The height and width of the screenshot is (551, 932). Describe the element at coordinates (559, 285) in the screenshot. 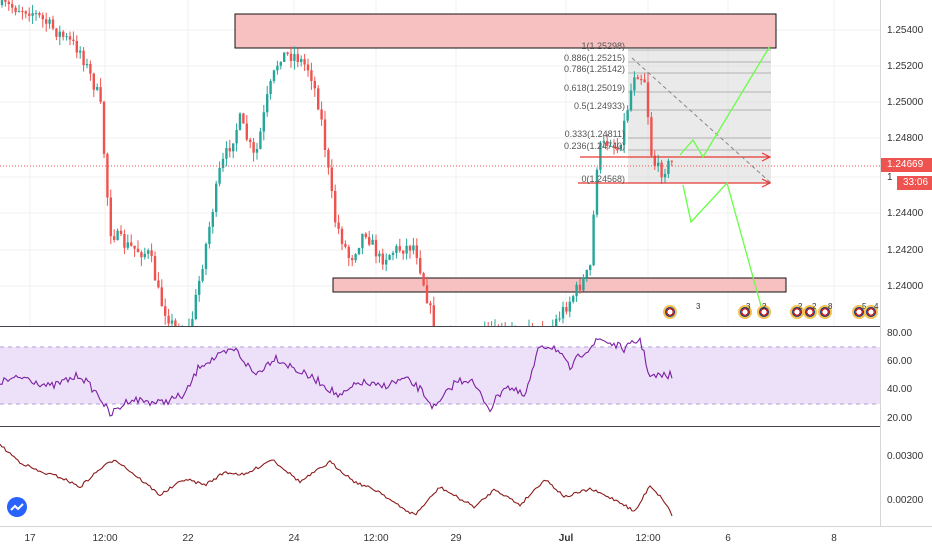

I see `support-zone` at that location.